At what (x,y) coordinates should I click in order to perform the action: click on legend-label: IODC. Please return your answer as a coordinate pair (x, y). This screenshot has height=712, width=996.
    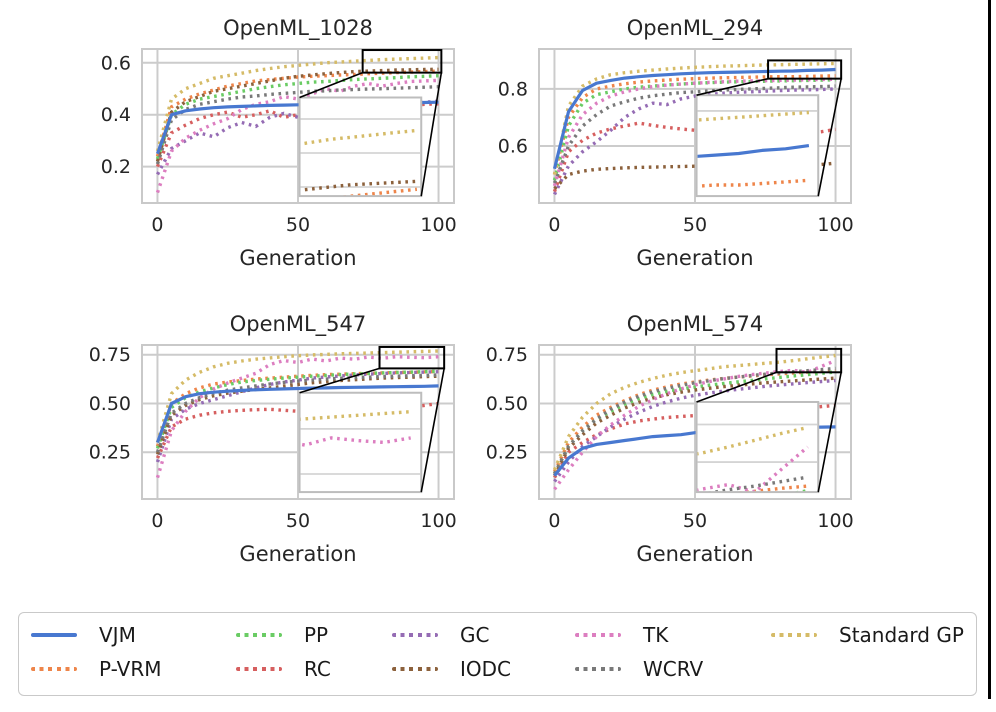
    Looking at the image, I should click on (486, 669).